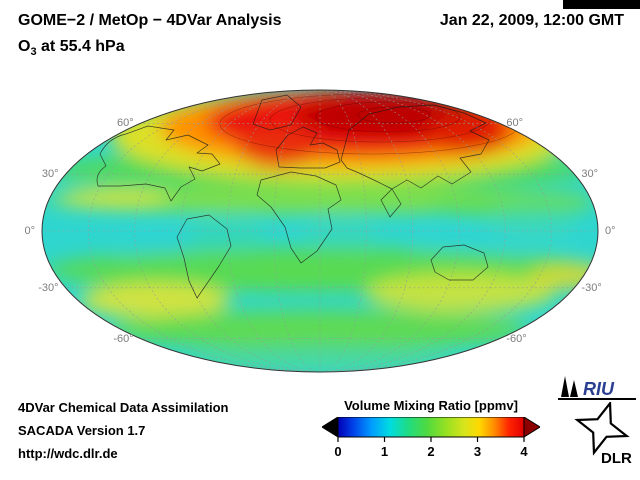 This screenshot has width=640, height=480. What do you see at coordinates (601, 4) in the screenshot?
I see `top-right-black-bar` at bounding box center [601, 4].